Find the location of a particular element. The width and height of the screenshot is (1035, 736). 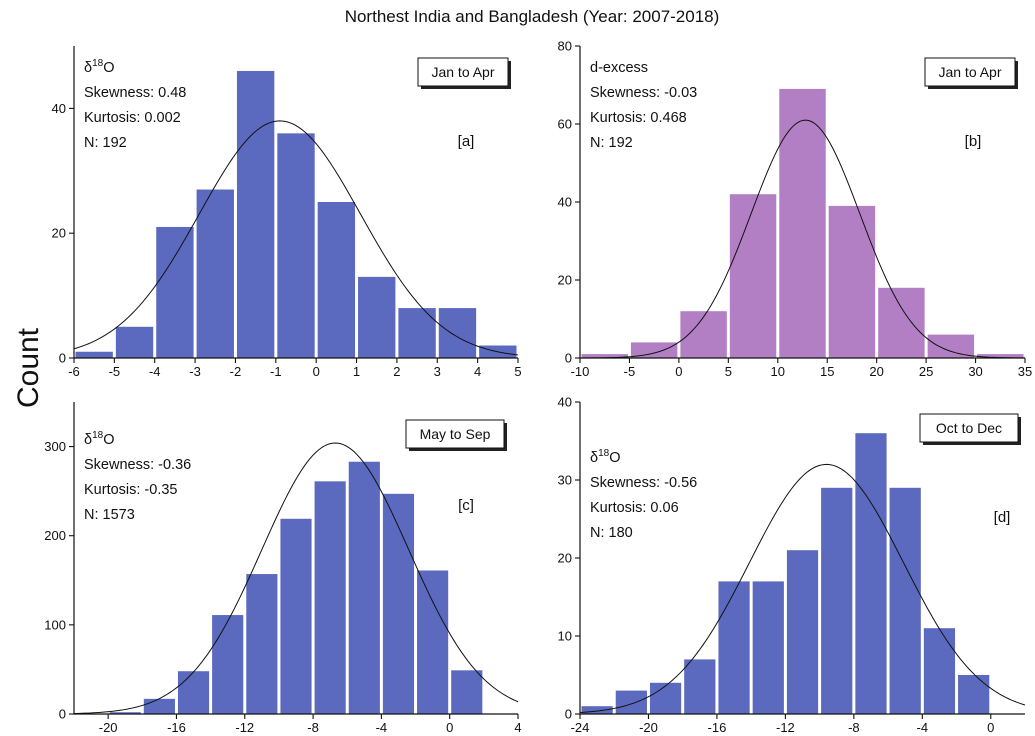

kurtosis-label: Kurtosis: 0.002 is located at coordinates (132, 118).